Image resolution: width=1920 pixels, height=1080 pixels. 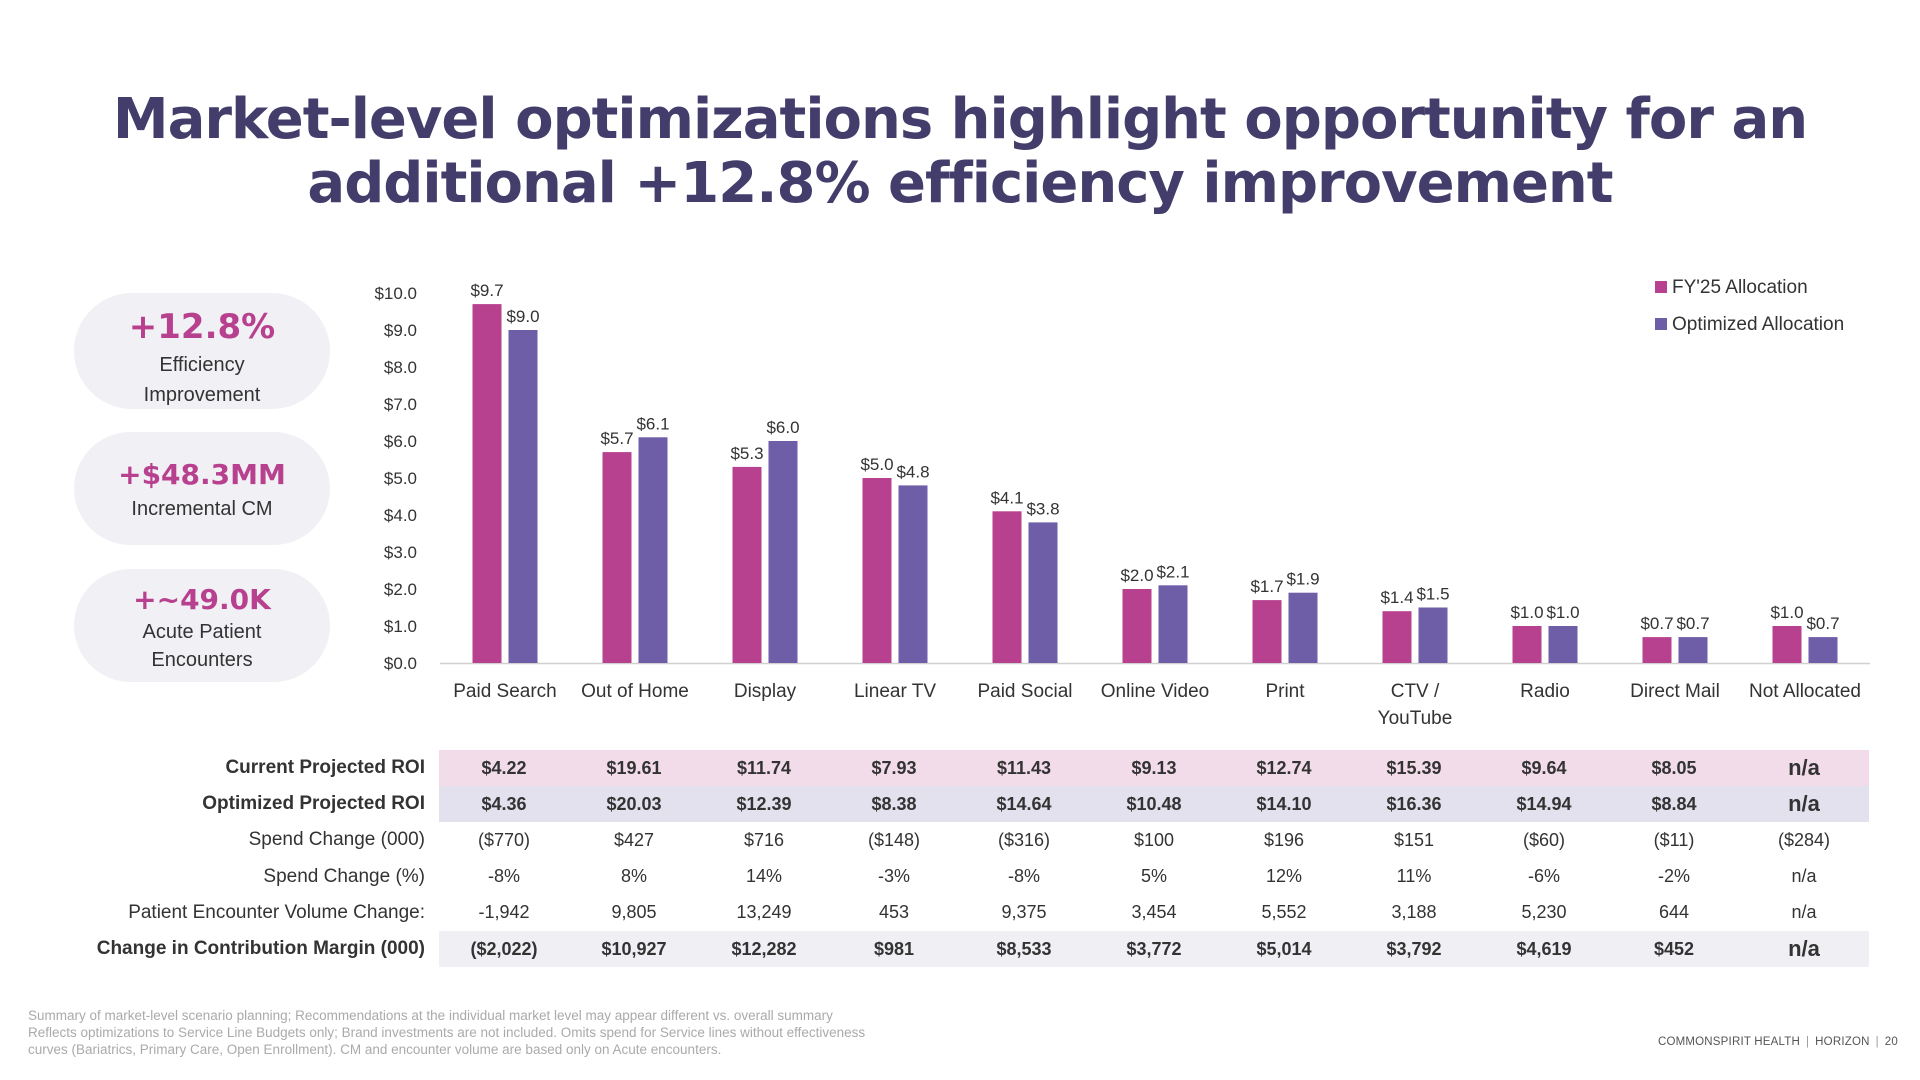 What do you see at coordinates (1674, 839) in the screenshot?
I see `table-cell: ($11)` at bounding box center [1674, 839].